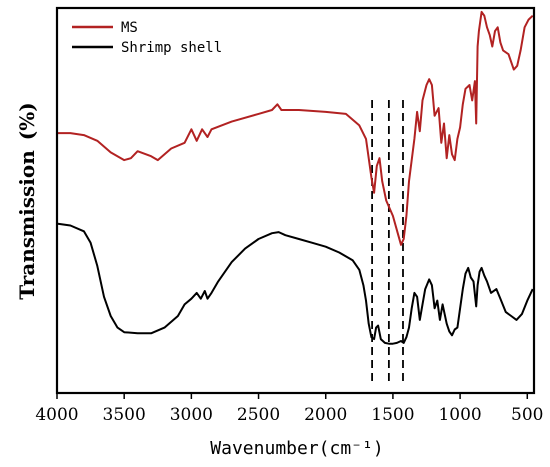 This screenshot has height=467, width=550. Describe the element at coordinates (387, 241) in the screenshot. I see `reference-lines` at that location.